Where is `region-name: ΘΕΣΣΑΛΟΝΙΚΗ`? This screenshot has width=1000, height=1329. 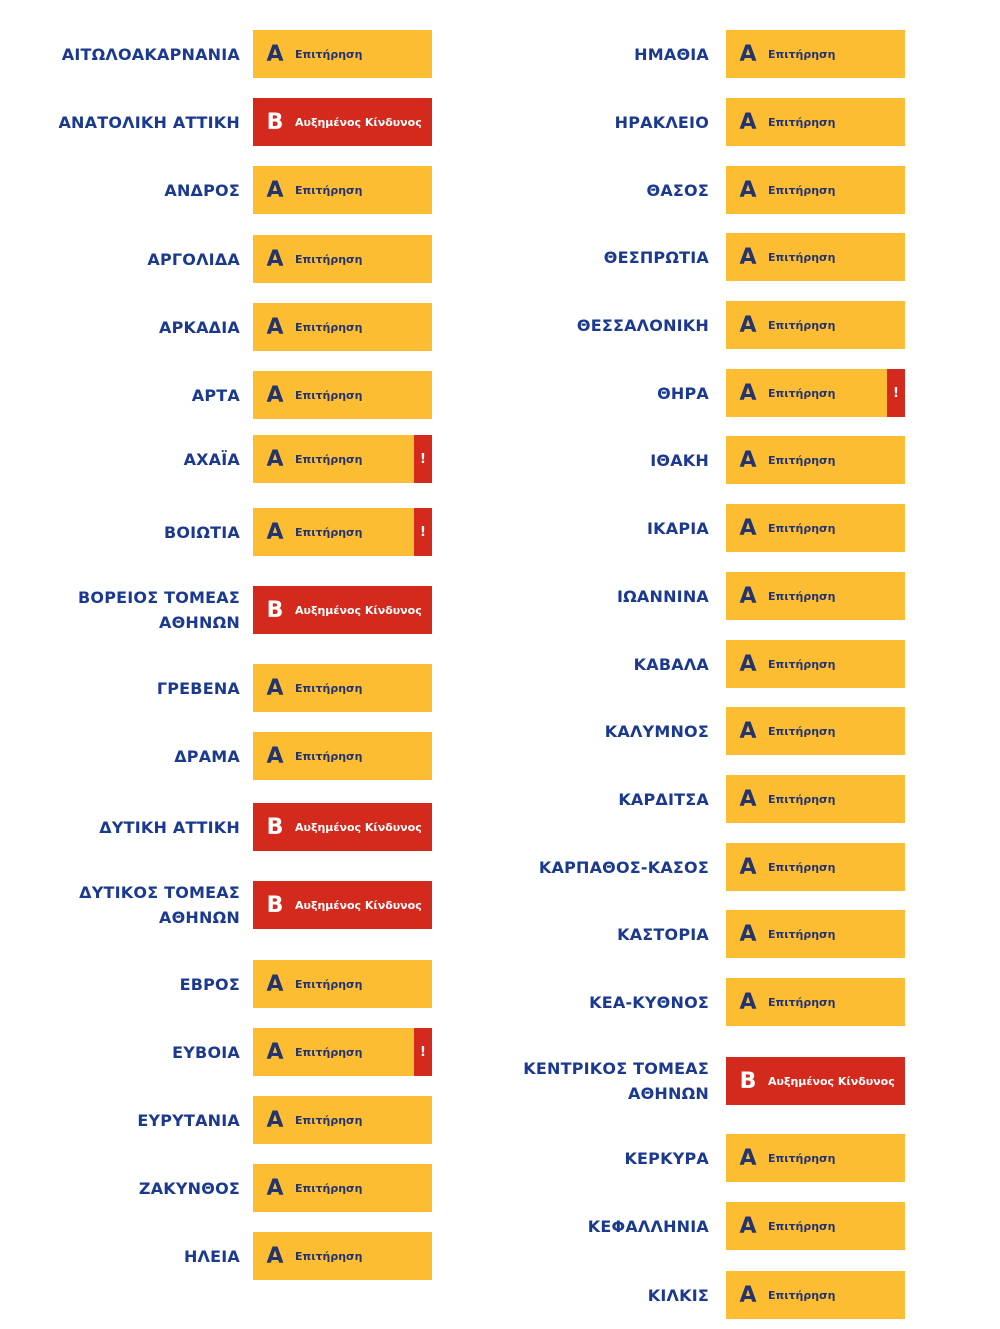
region-name: ΘΕΣΣΑΛΟΝΙΚΗ is located at coordinates (642, 325).